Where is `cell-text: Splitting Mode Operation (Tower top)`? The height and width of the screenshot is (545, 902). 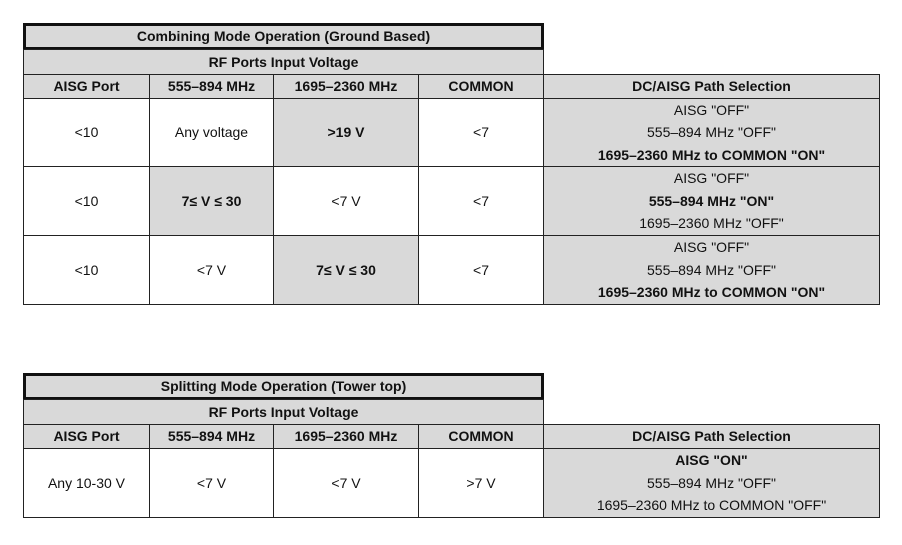
cell-text: Splitting Mode Operation (Tower top) is located at coordinates (283, 386).